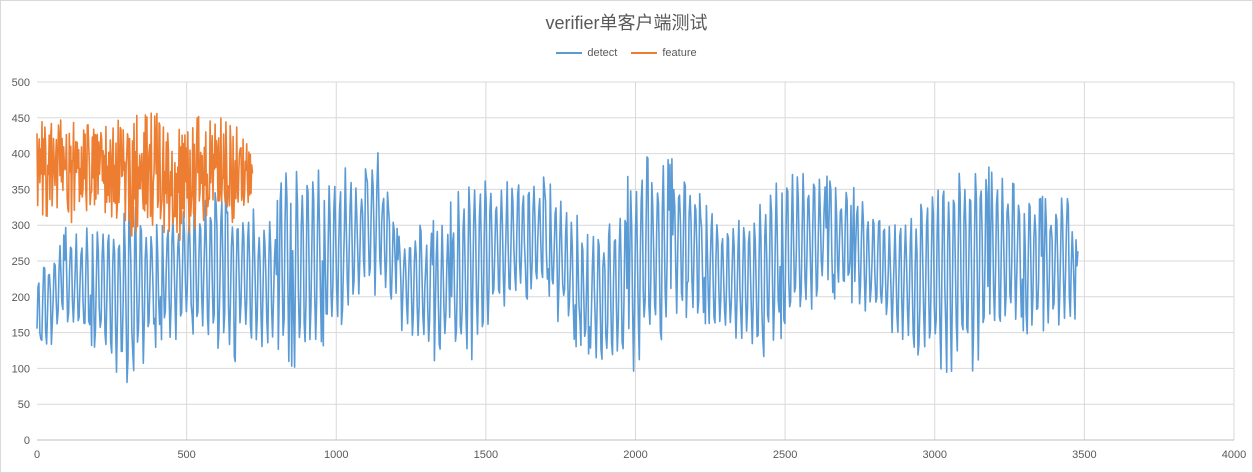 The height and width of the screenshot is (473, 1253). I want to click on y-tick-label: 300, so click(21, 226).